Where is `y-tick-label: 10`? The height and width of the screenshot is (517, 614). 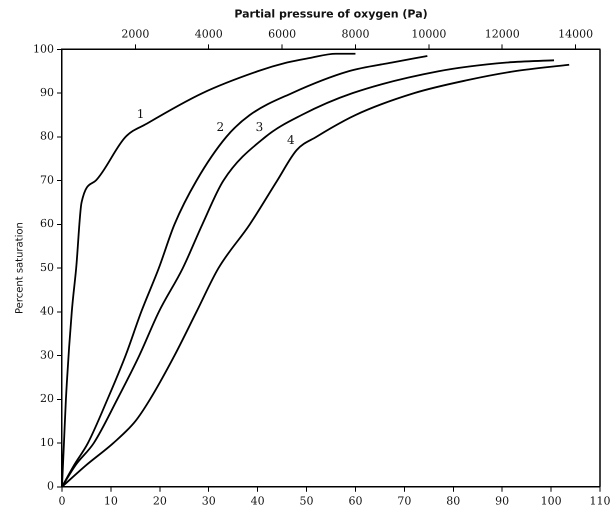
y-tick-label: 10 is located at coordinates (47, 442).